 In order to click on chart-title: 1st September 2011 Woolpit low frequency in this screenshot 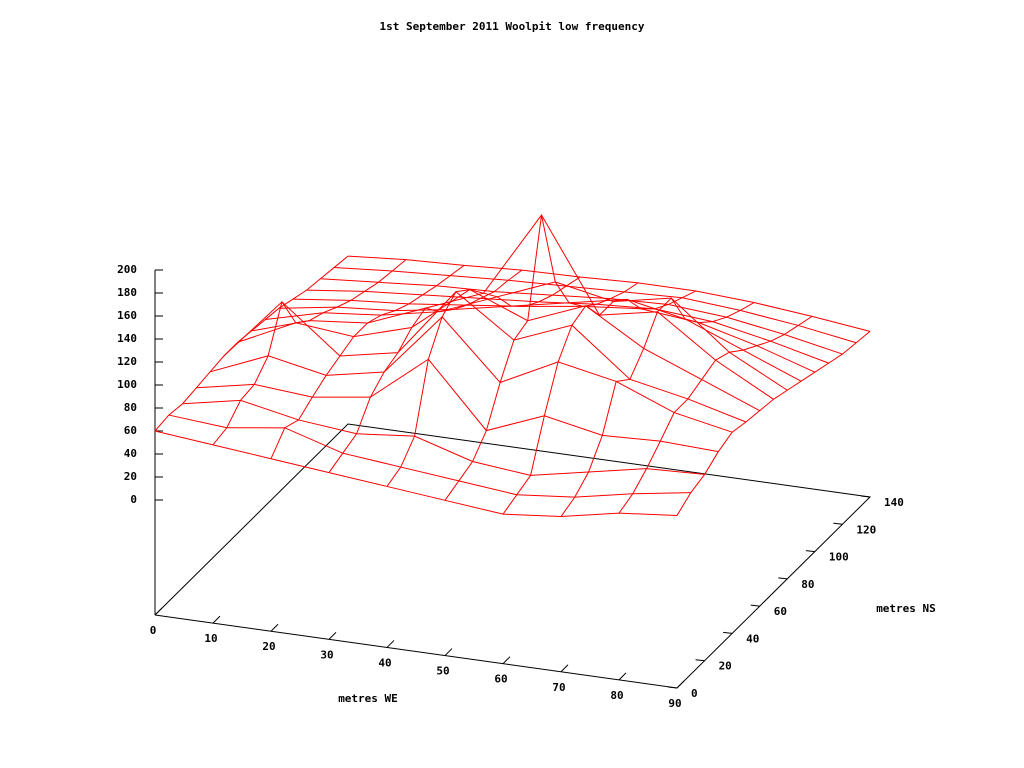, I will do `click(512, 26)`.